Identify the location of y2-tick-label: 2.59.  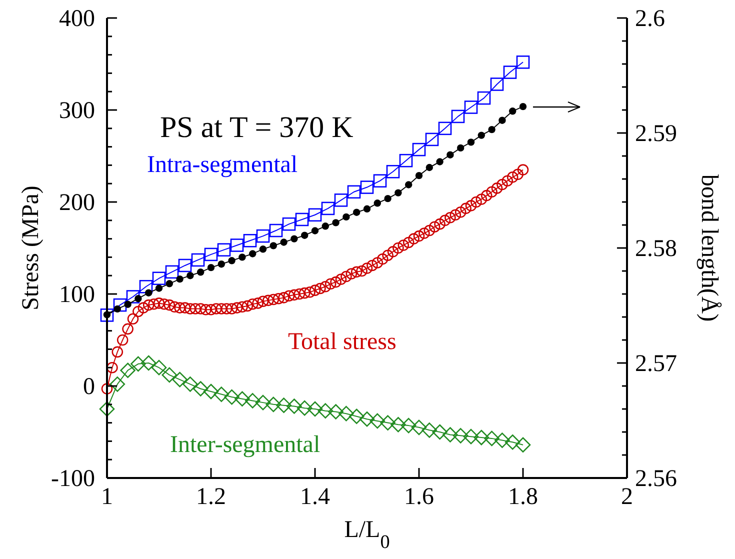
(656, 134).